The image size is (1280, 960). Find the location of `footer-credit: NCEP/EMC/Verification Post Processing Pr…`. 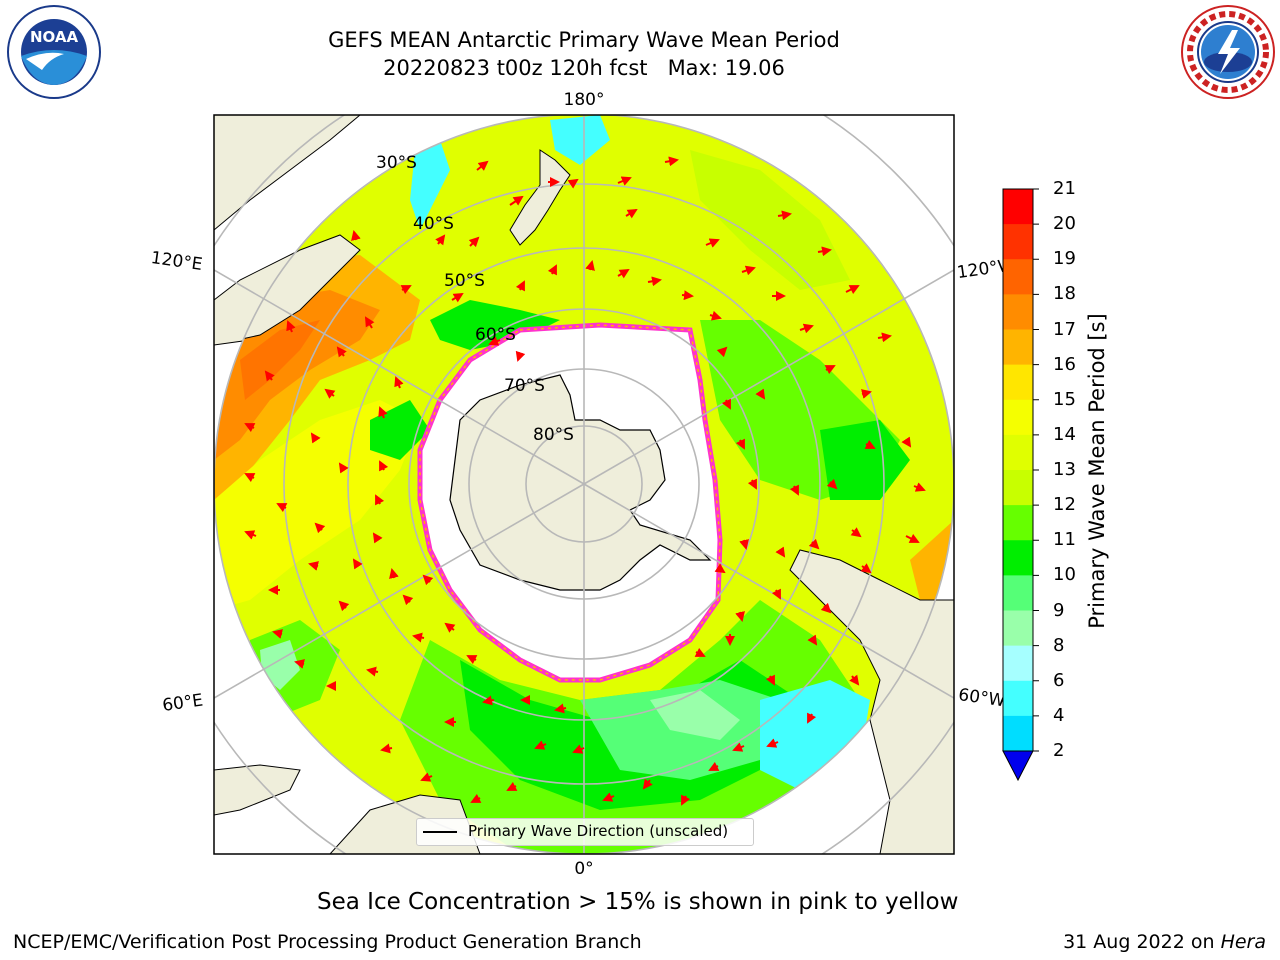

footer-credit: NCEP/EMC/Verification Post Processing Pr… is located at coordinates (327, 942).